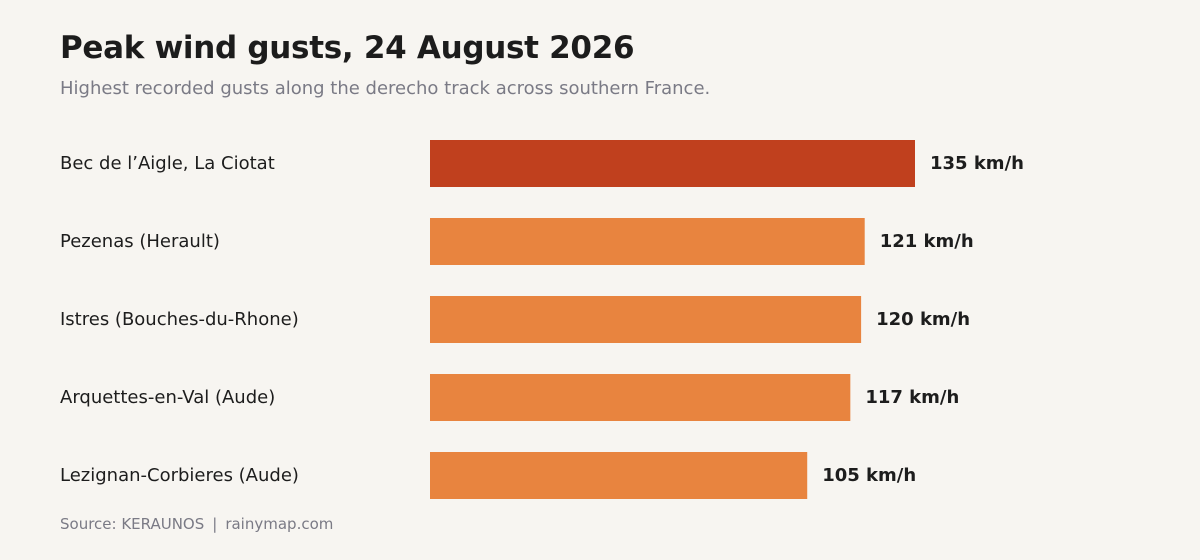 Image resolution: width=1200 pixels, height=560 pixels. I want to click on category-label: Pezenas (Herault), so click(140, 241).